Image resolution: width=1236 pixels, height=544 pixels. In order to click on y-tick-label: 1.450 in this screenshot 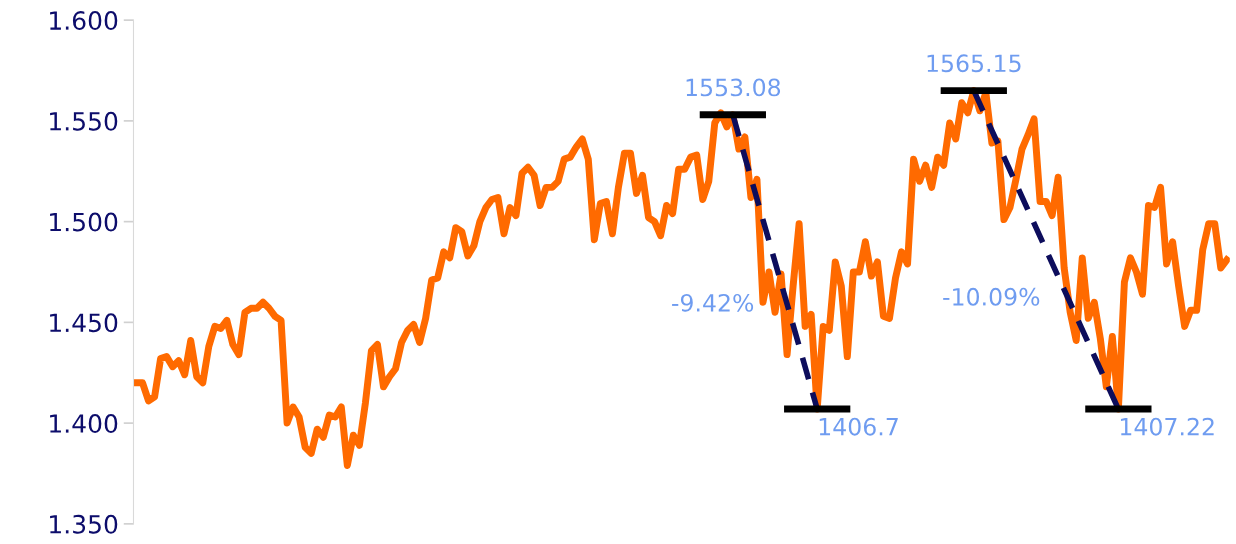, I will do `click(84, 323)`.